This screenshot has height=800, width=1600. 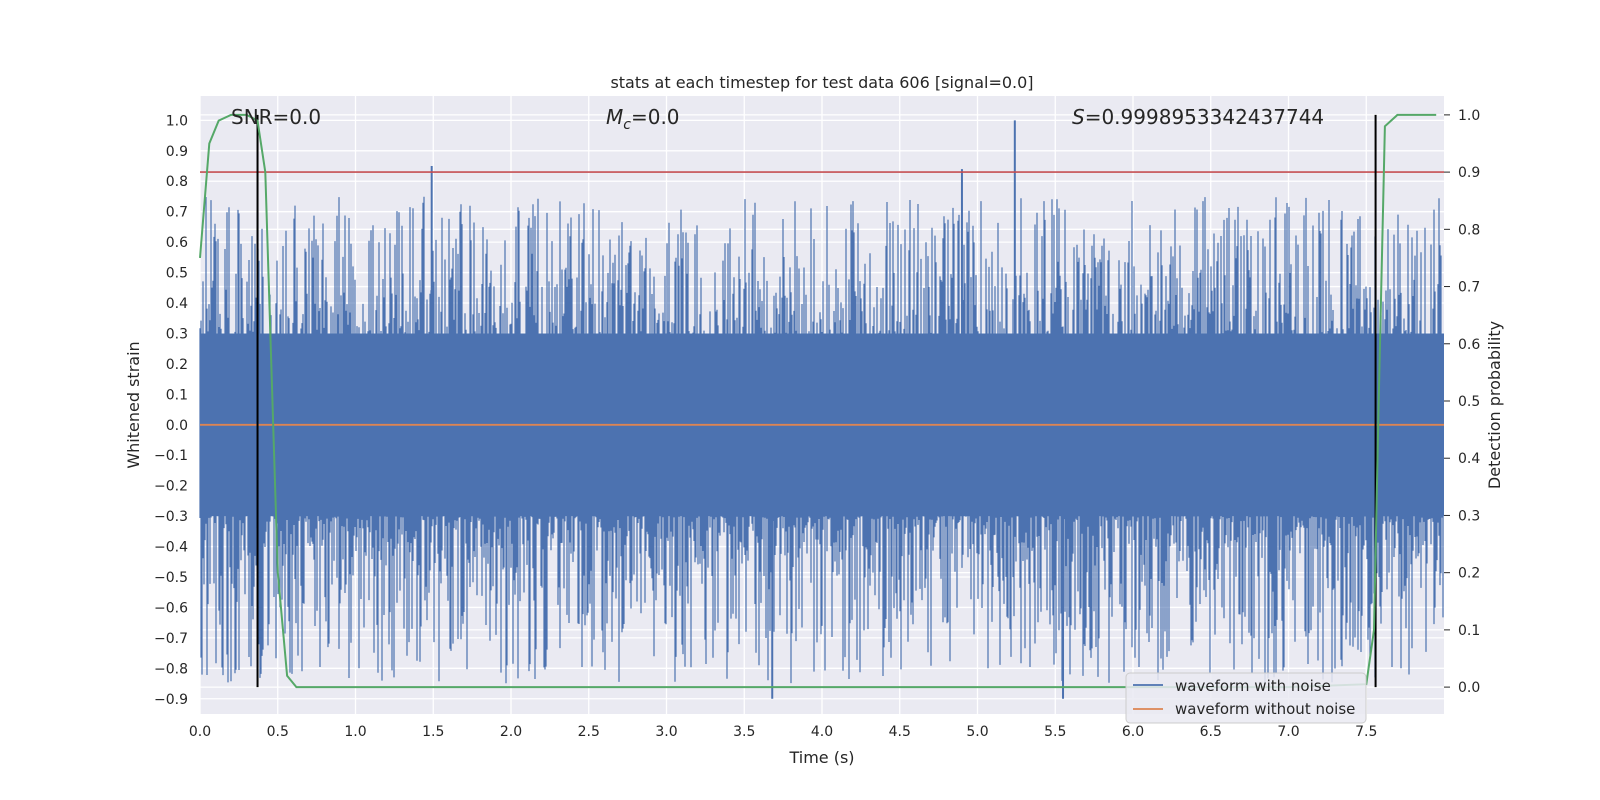 I want to click on y2-tick-label: 0.3, so click(x=1469, y=516).